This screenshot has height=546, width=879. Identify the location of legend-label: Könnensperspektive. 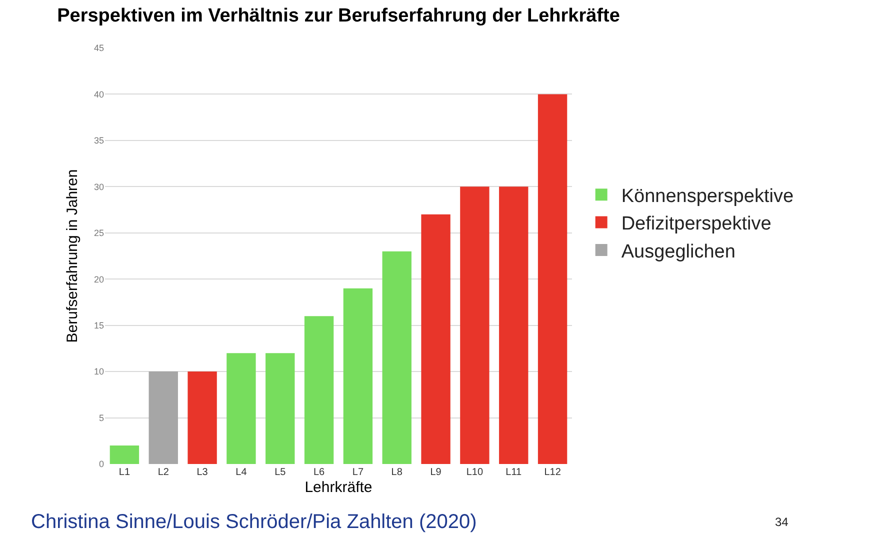
(707, 196).